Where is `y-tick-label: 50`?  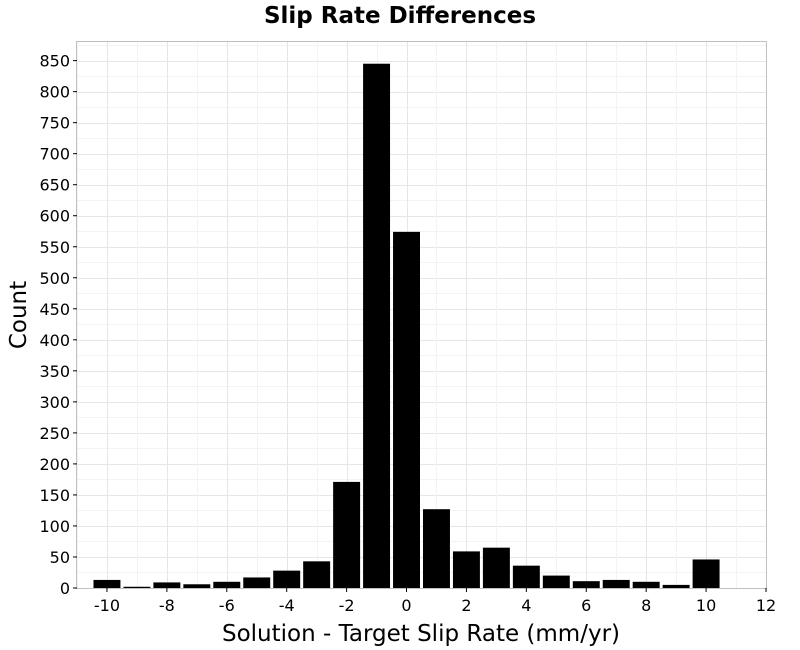 y-tick-label: 50 is located at coordinates (60, 557).